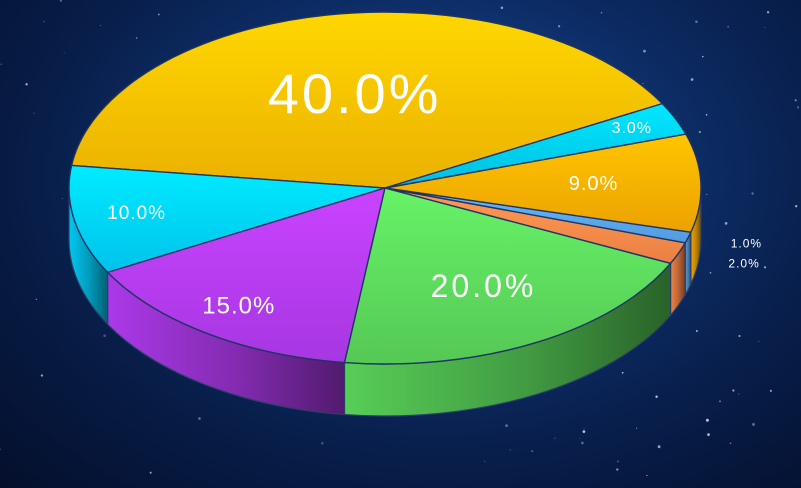 Image resolution: width=801 pixels, height=488 pixels. What do you see at coordinates (238, 305) in the screenshot?
I see `slice-label-2: 15.0%` at bounding box center [238, 305].